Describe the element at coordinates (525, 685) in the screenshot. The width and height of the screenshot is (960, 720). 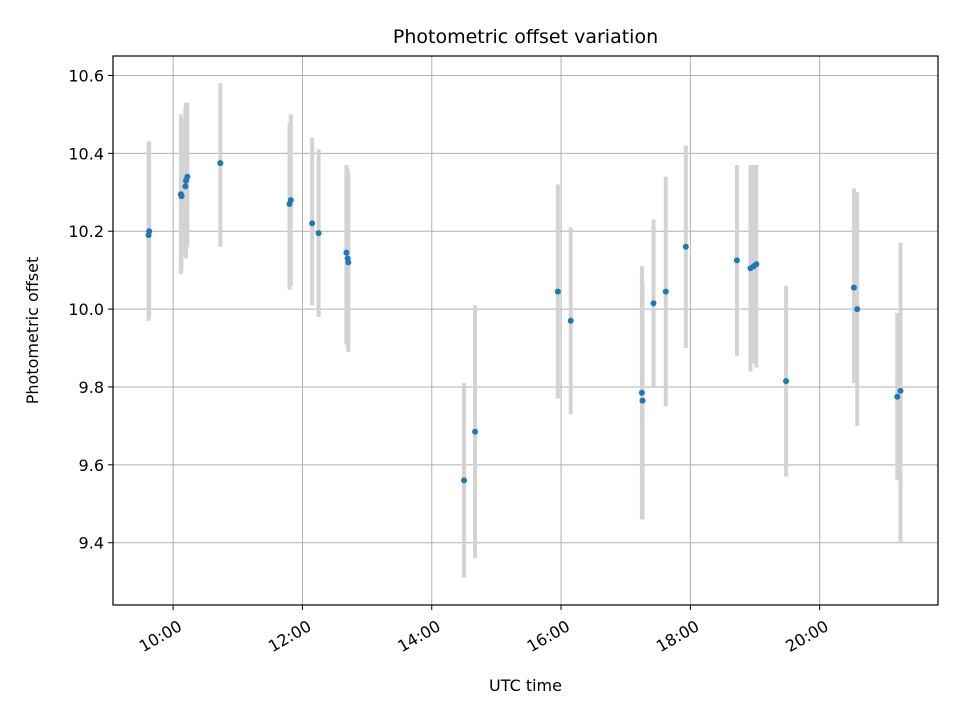
I see `x-axis-label: UTC time` at that location.